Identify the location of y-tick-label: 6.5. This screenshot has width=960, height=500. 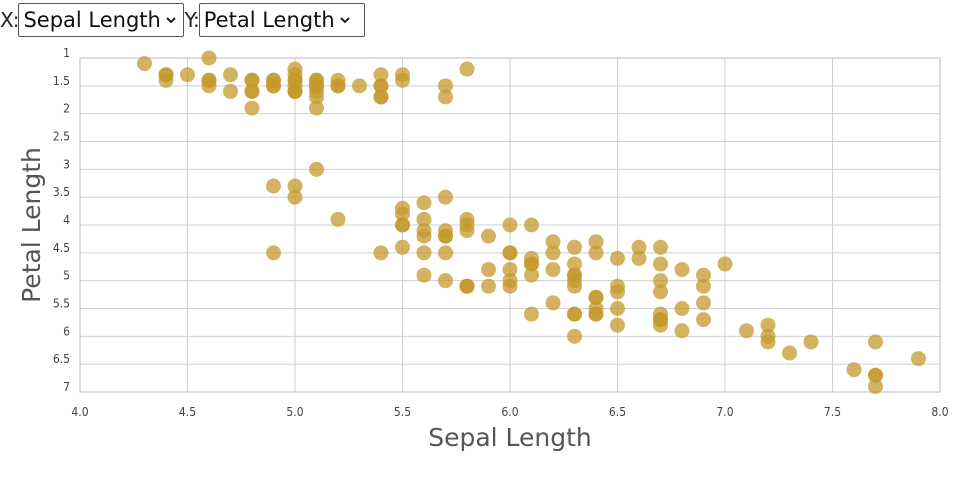
(61, 359).